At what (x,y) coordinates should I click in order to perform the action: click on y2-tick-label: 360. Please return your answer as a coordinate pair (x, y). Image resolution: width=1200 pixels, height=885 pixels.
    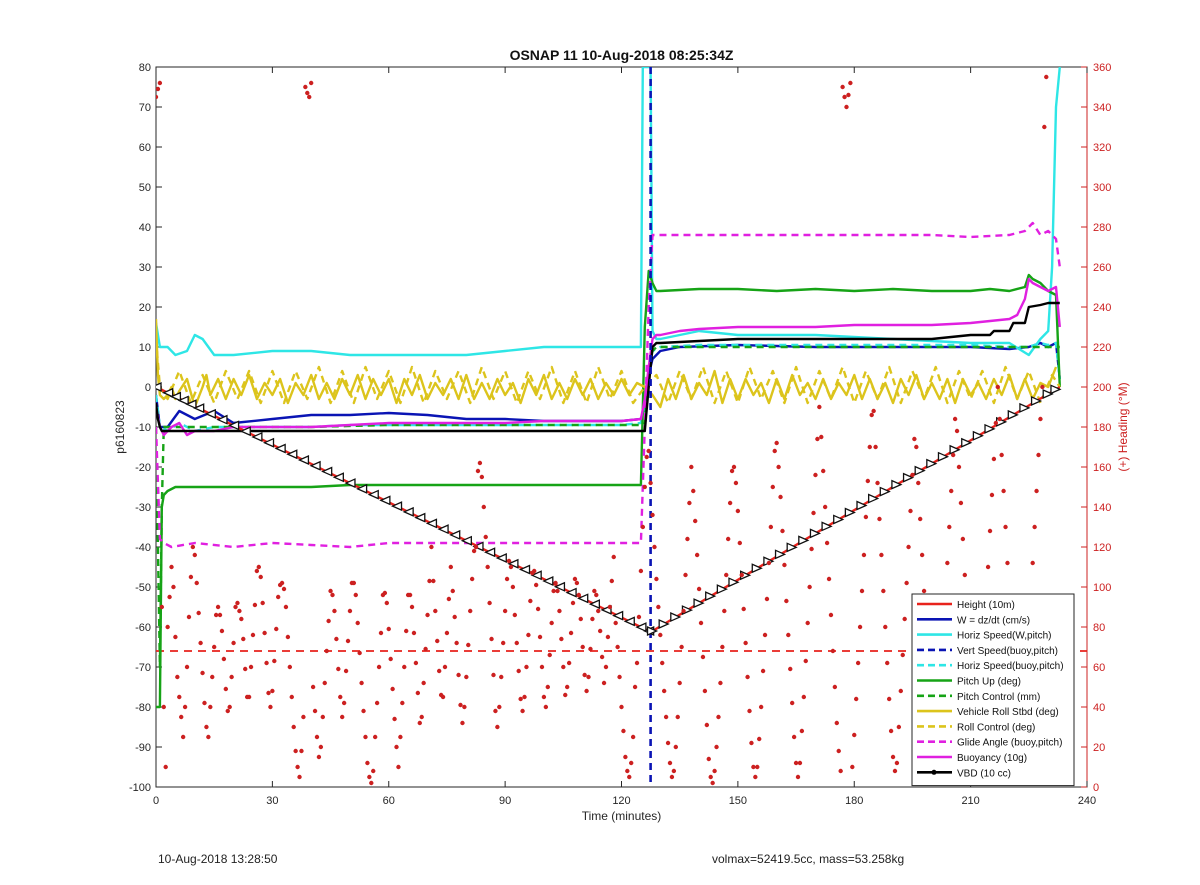
    Looking at the image, I should click on (1102, 68).